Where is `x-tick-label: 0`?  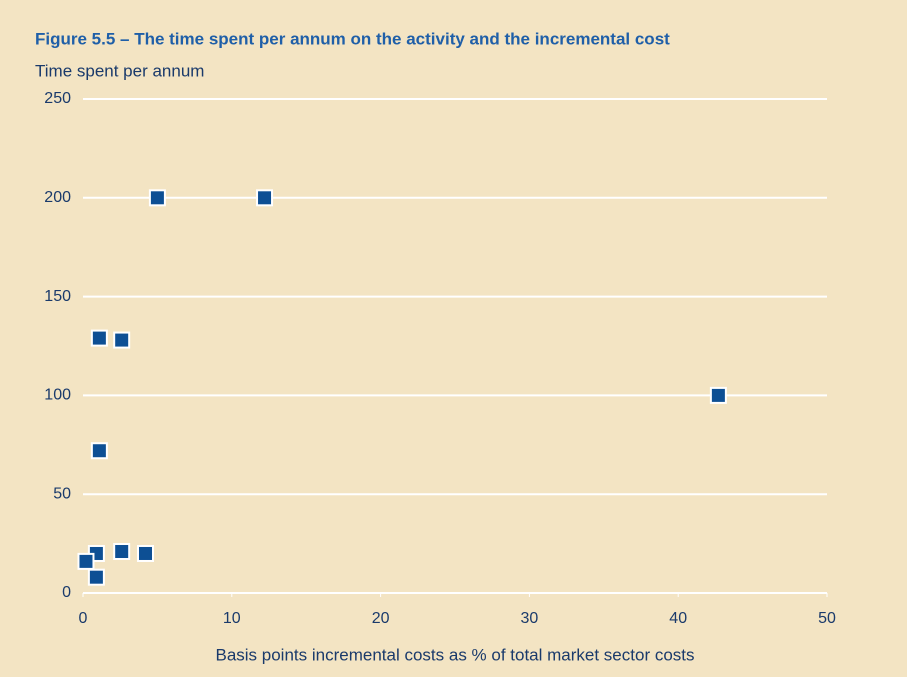
x-tick-label: 0 is located at coordinates (83, 618).